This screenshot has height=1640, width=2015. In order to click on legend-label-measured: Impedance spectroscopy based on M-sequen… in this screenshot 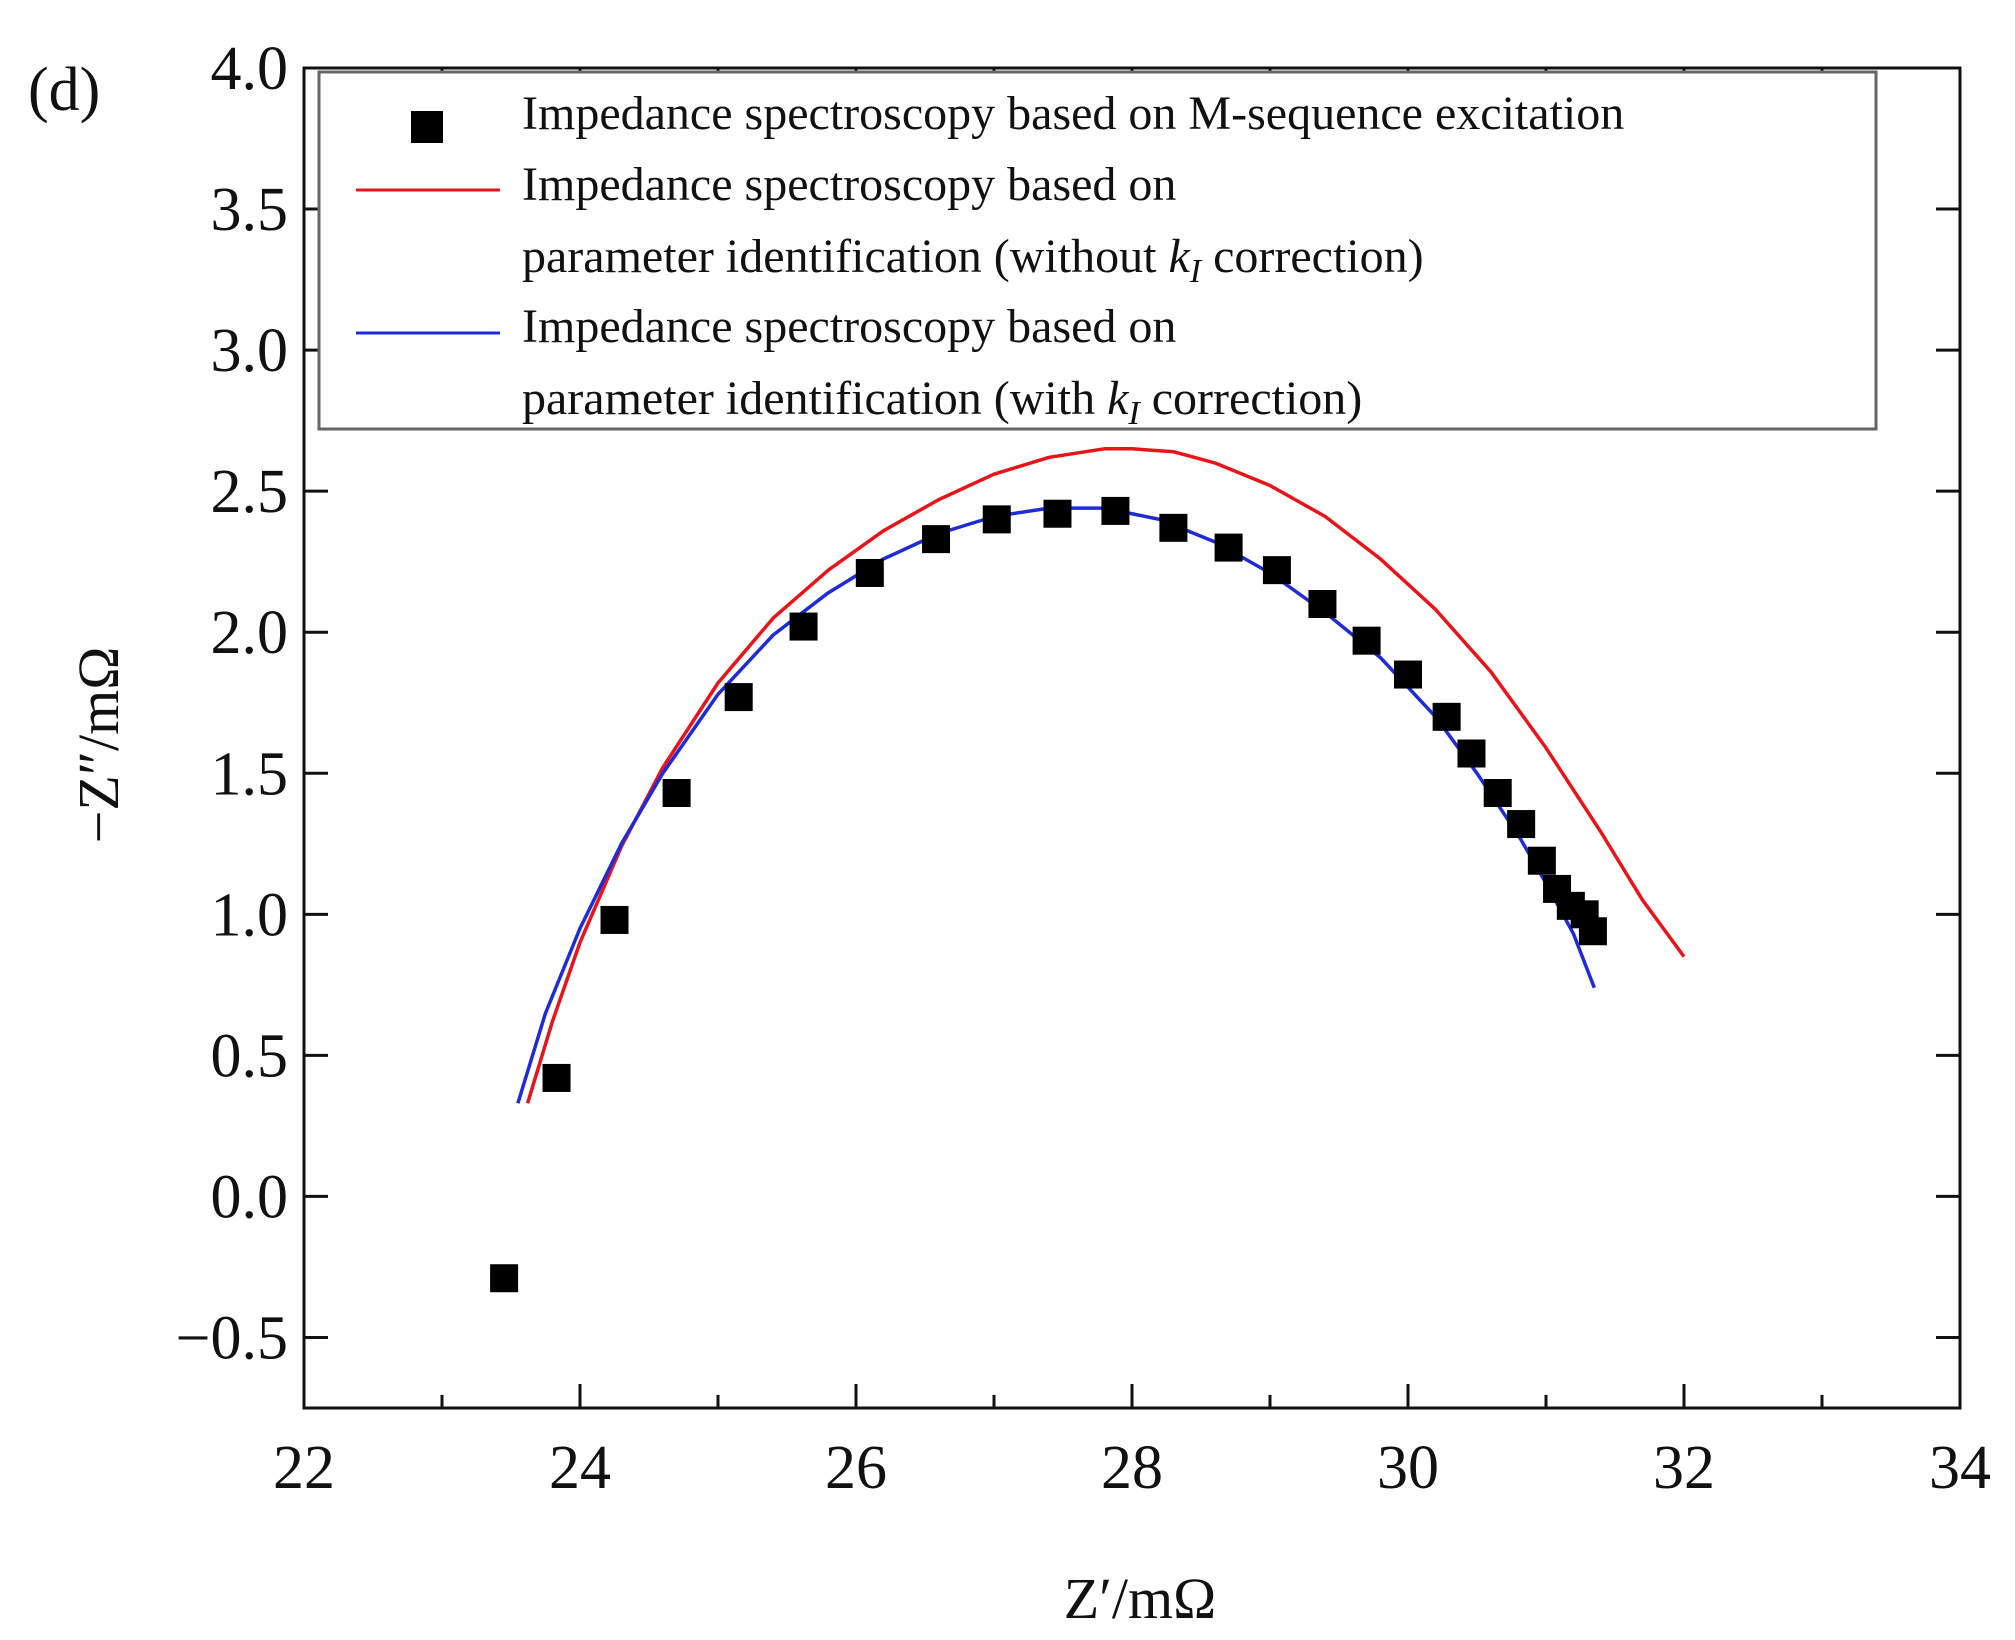, I will do `click(1073, 113)`.